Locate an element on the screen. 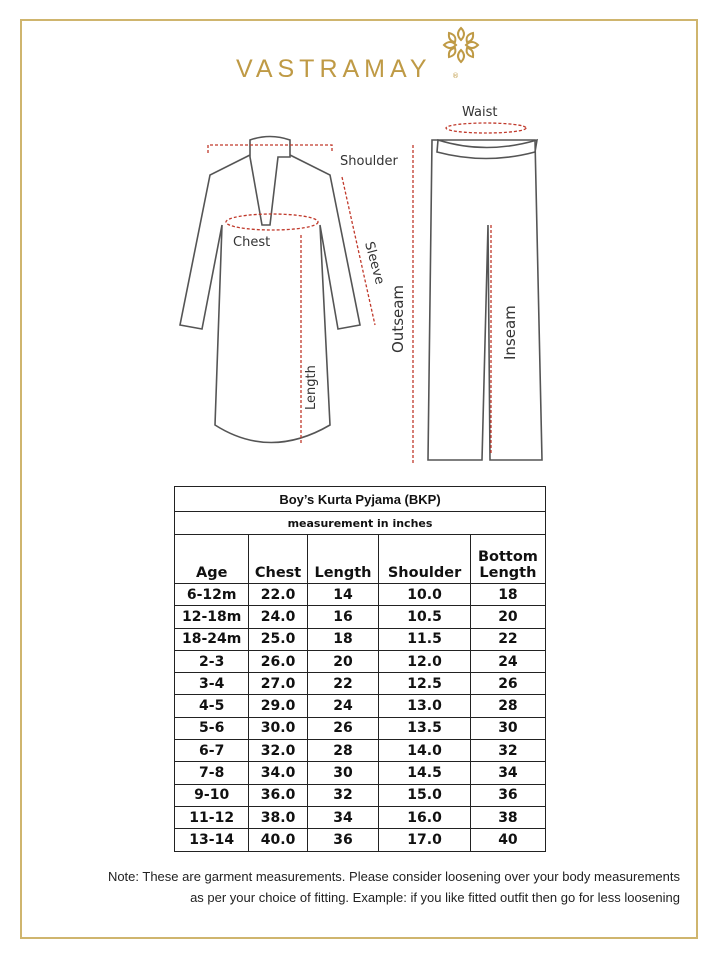  table-row: 9-10 36.0 32 15.0 36 is located at coordinates (360, 795).